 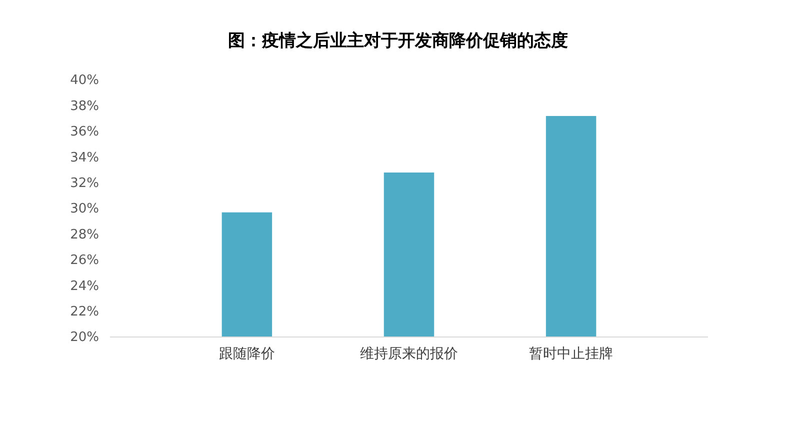 I want to click on x-tick-label: 维持原来的报价, so click(x=409, y=354).